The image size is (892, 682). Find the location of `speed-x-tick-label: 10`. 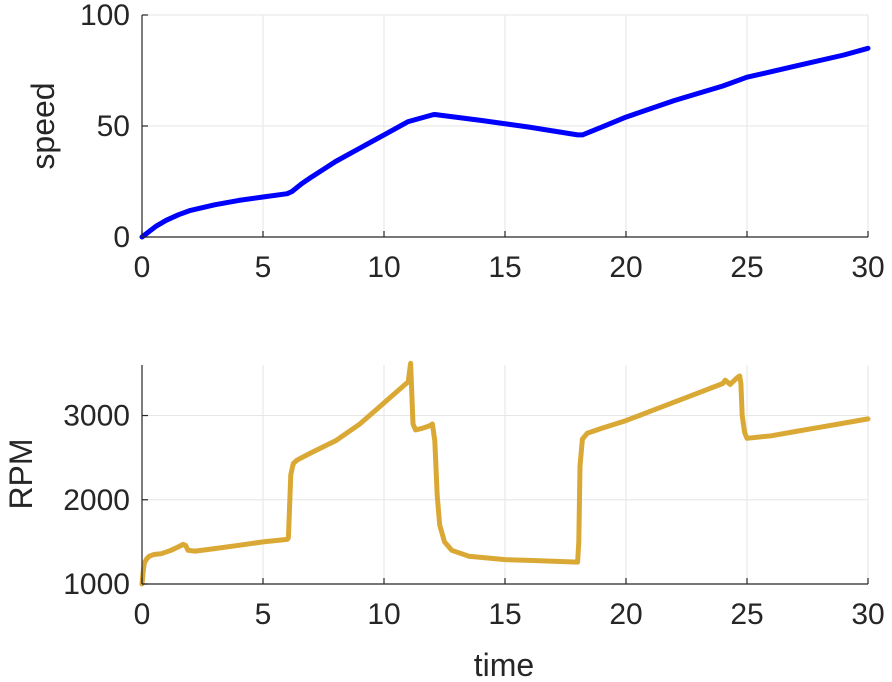

speed-x-tick-label: 10 is located at coordinates (383, 267).